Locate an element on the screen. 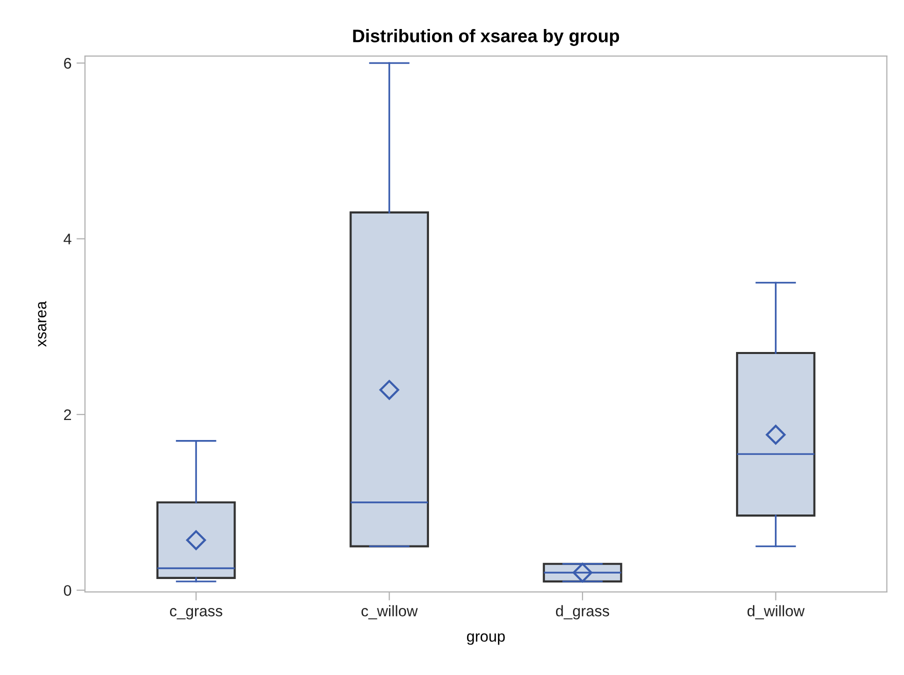 The image size is (904, 675). x-tick-label: c_willow is located at coordinates (390, 612).